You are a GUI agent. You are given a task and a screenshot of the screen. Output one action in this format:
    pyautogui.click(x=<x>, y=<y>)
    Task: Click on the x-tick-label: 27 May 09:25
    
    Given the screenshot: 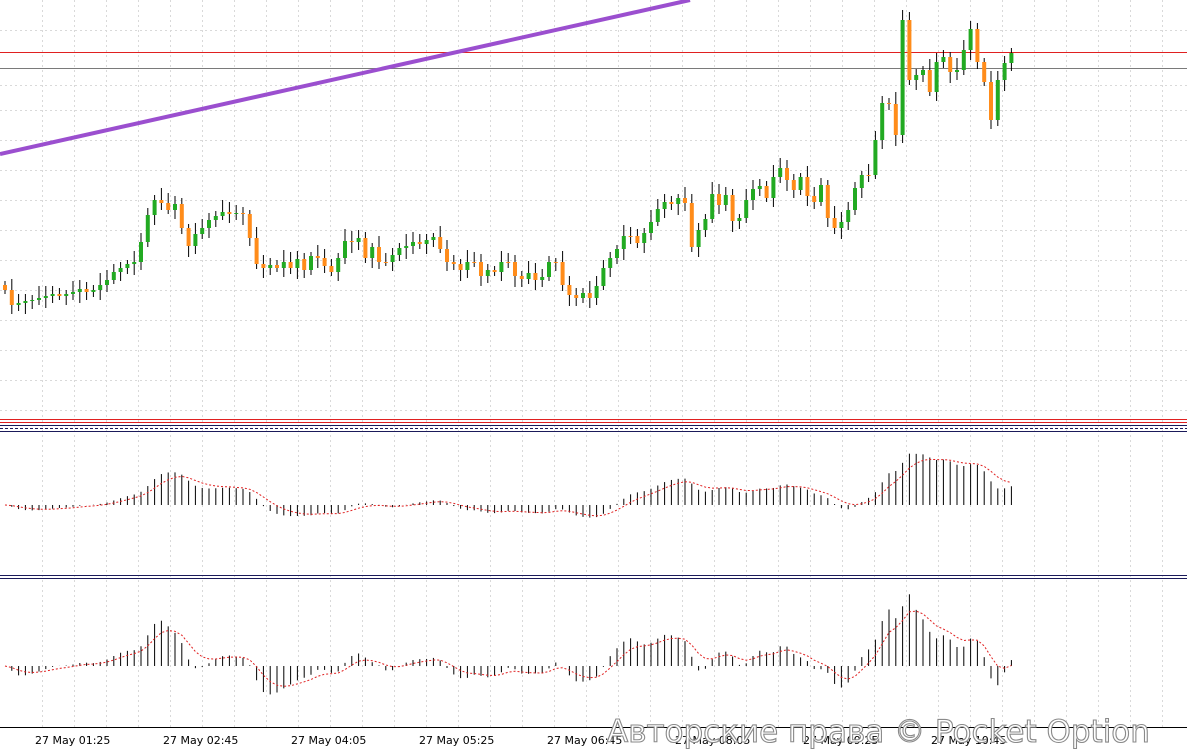 What is the action you would take?
    pyautogui.click(x=840, y=740)
    